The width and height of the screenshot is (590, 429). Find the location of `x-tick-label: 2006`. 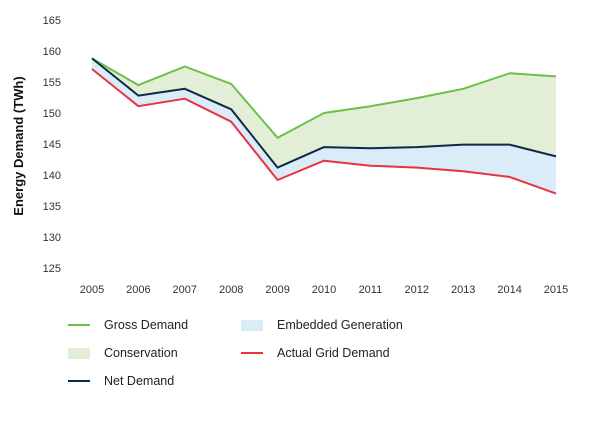

x-tick-label: 2006 is located at coordinates (138, 290).